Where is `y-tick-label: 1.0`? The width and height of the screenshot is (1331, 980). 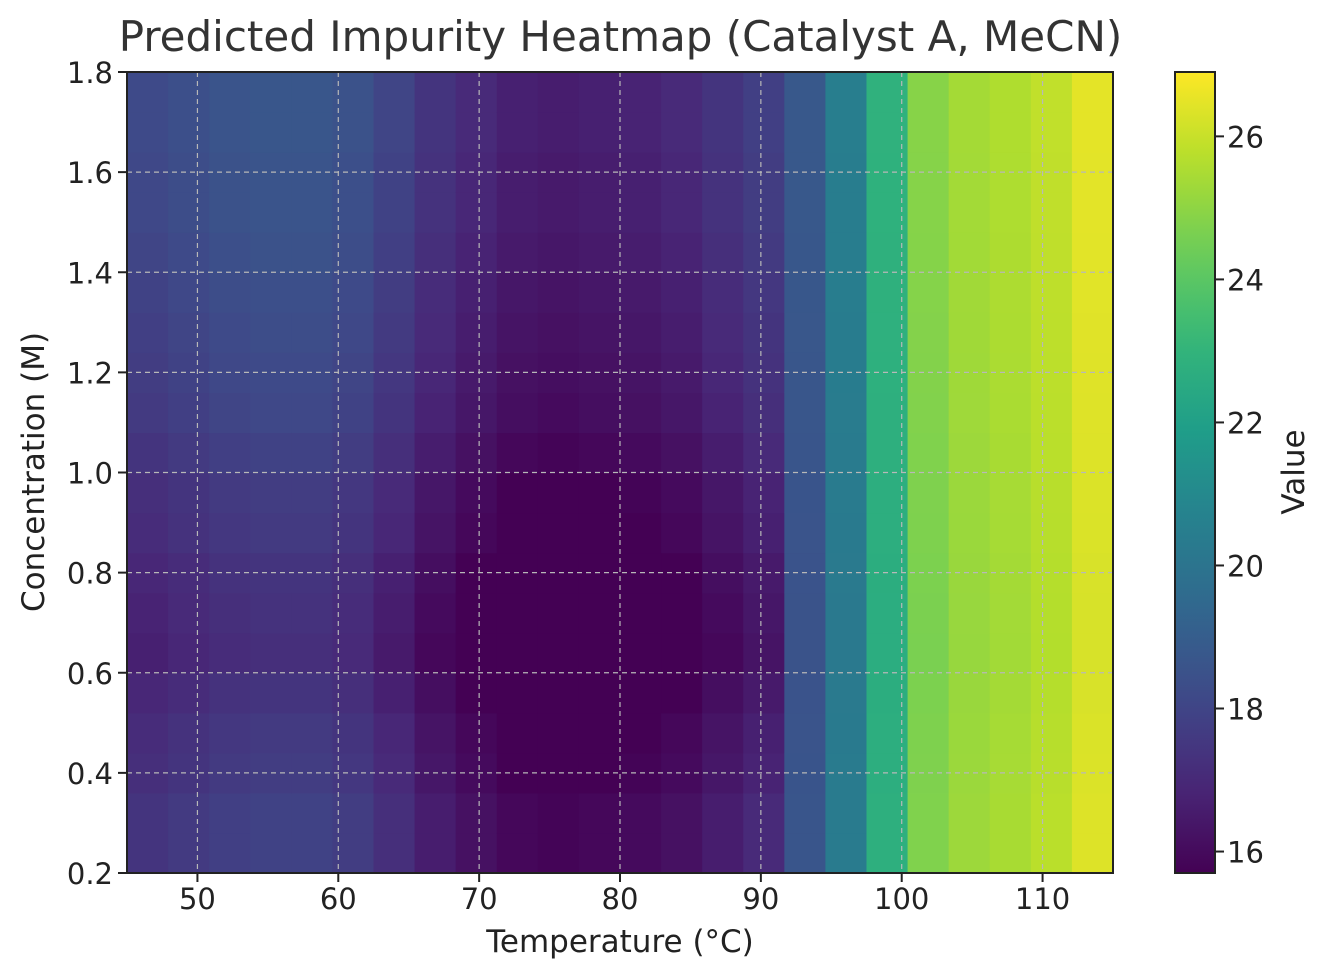
y-tick-label: 1.0 is located at coordinates (90, 474).